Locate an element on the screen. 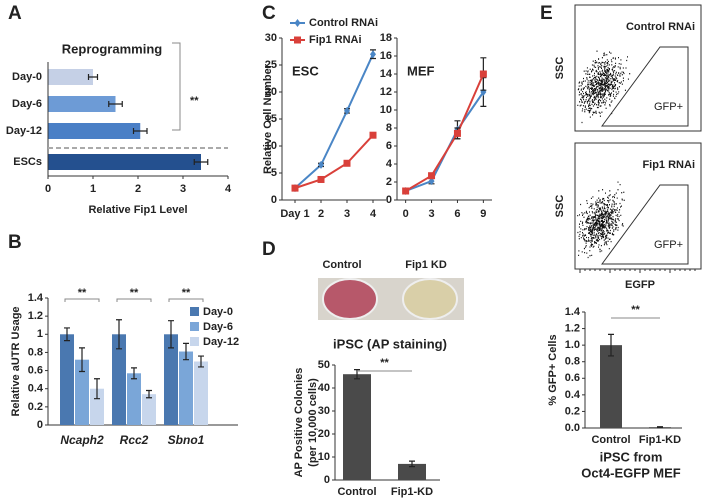  y-tick-label: 14 is located at coordinates (386, 74).